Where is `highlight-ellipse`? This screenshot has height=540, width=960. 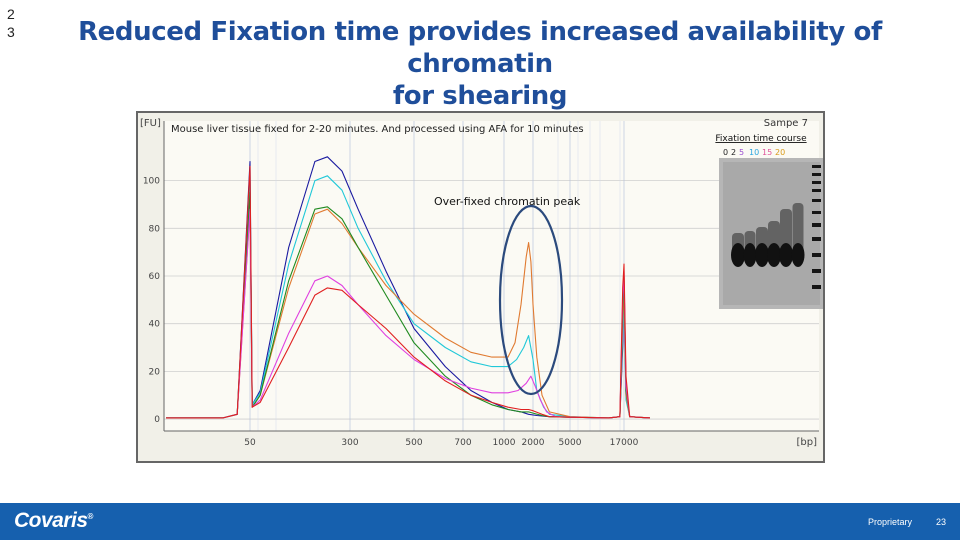 highlight-ellipse is located at coordinates (531, 300).